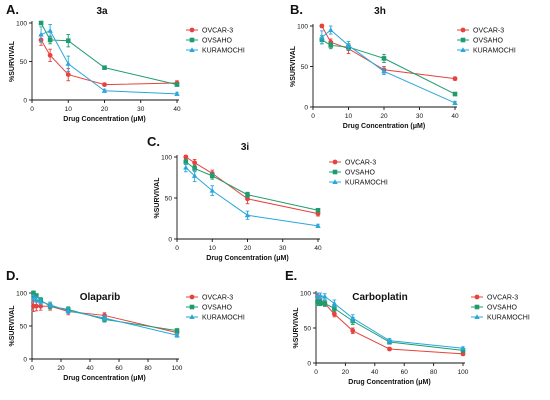 The height and width of the screenshot is (400, 550). Describe the element at coordinates (296, 9) in the screenshot. I see `panel-letter: B.` at that location.